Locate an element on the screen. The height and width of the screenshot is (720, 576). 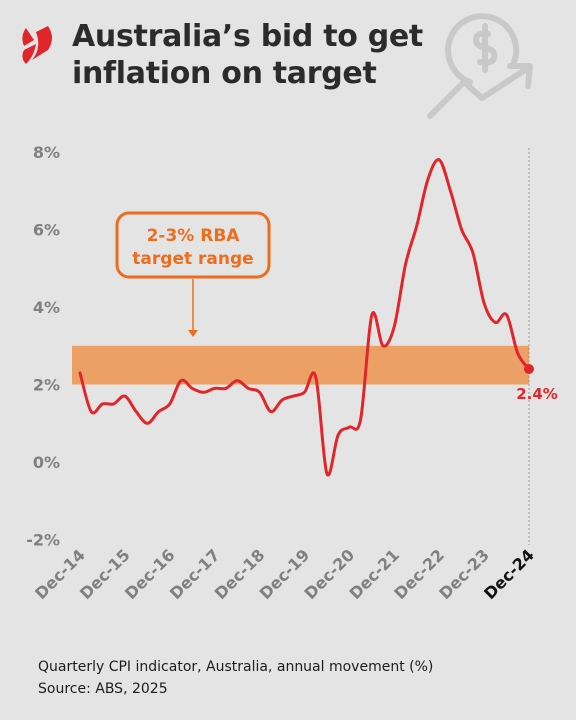
dollar-growth-arrow-icon is located at coordinates (480, 66).